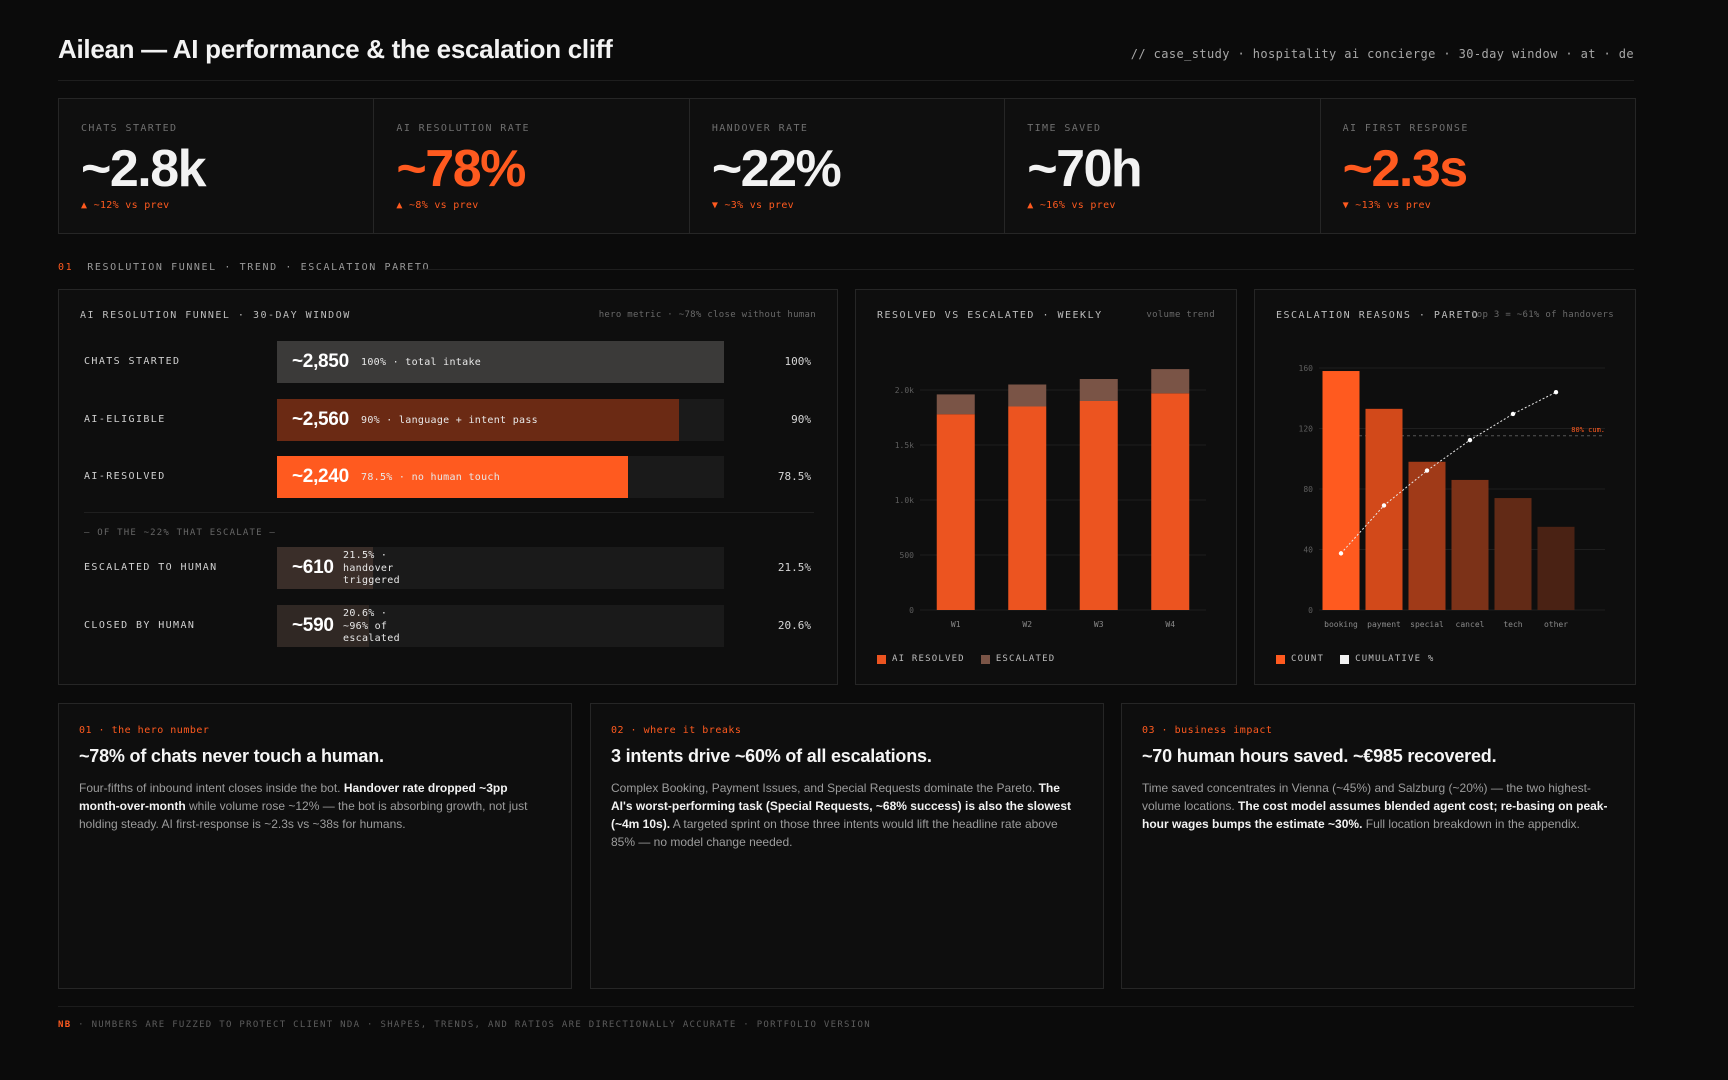  What do you see at coordinates (144, 730) in the screenshot?
I see `card-kicker: 01 · the hero number` at bounding box center [144, 730].